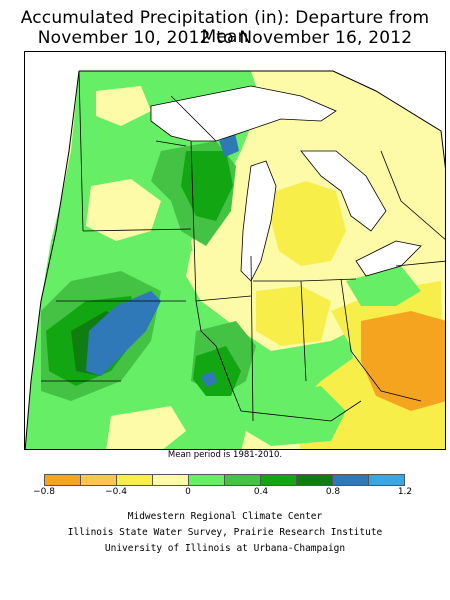 The width and height of the screenshot is (450, 600). Describe the element at coordinates (258, 221) in the screenshot. I see `lake-michigan` at that location.